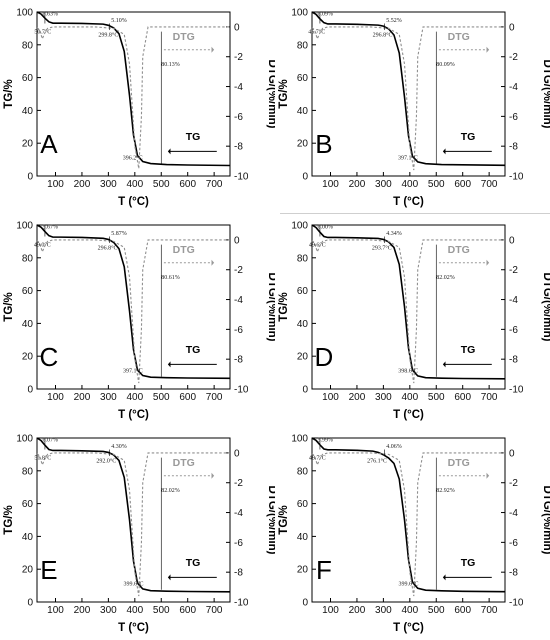 The image size is (550, 640). What do you see at coordinates (512, 240) in the screenshot?
I see `y-right-tick-label: 0` at bounding box center [512, 240].